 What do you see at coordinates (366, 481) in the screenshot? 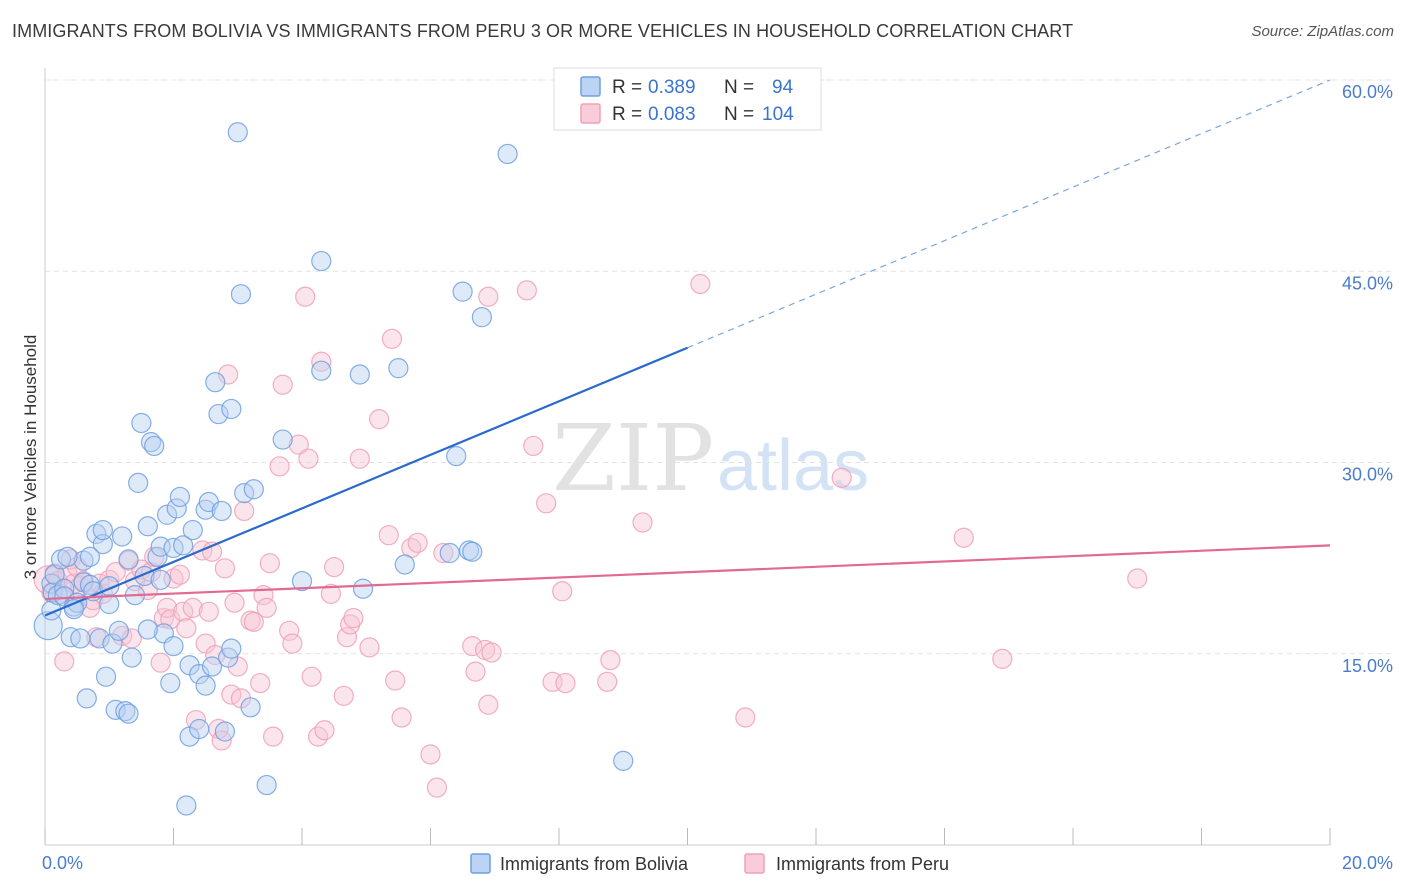
I see `trend-line-bolivia` at bounding box center [366, 481].